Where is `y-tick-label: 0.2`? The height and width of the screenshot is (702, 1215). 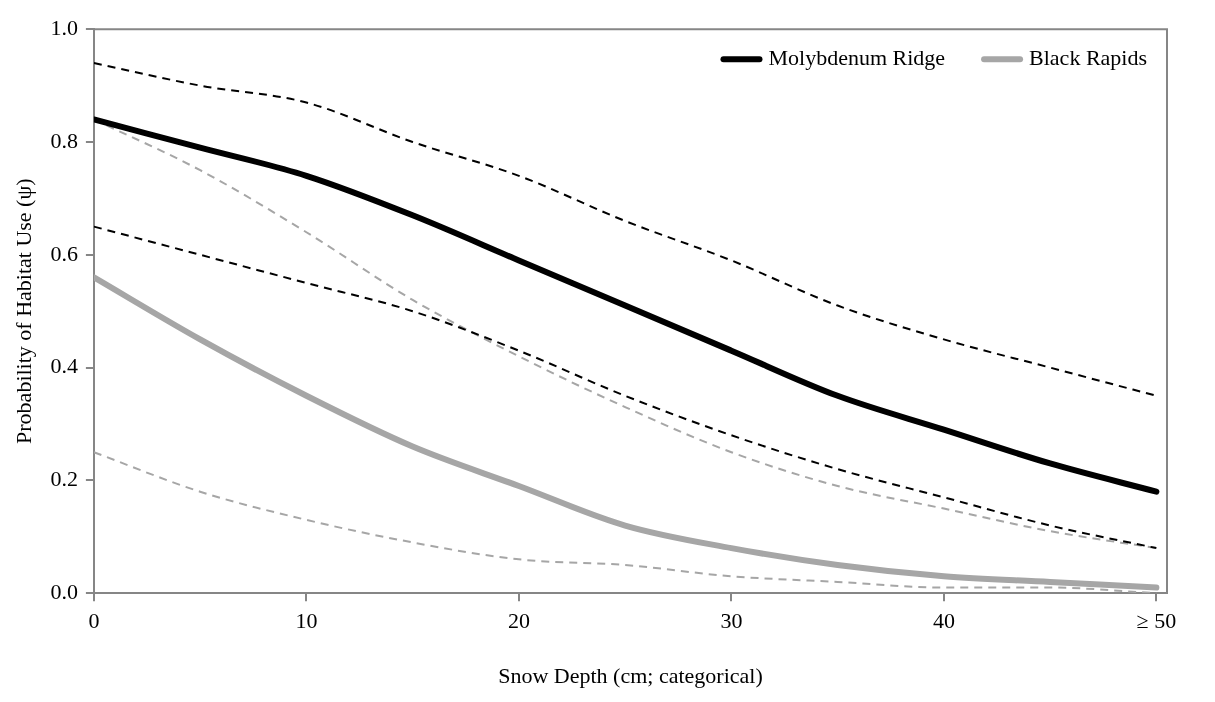
y-tick-label: 0.2 is located at coordinates (64, 479).